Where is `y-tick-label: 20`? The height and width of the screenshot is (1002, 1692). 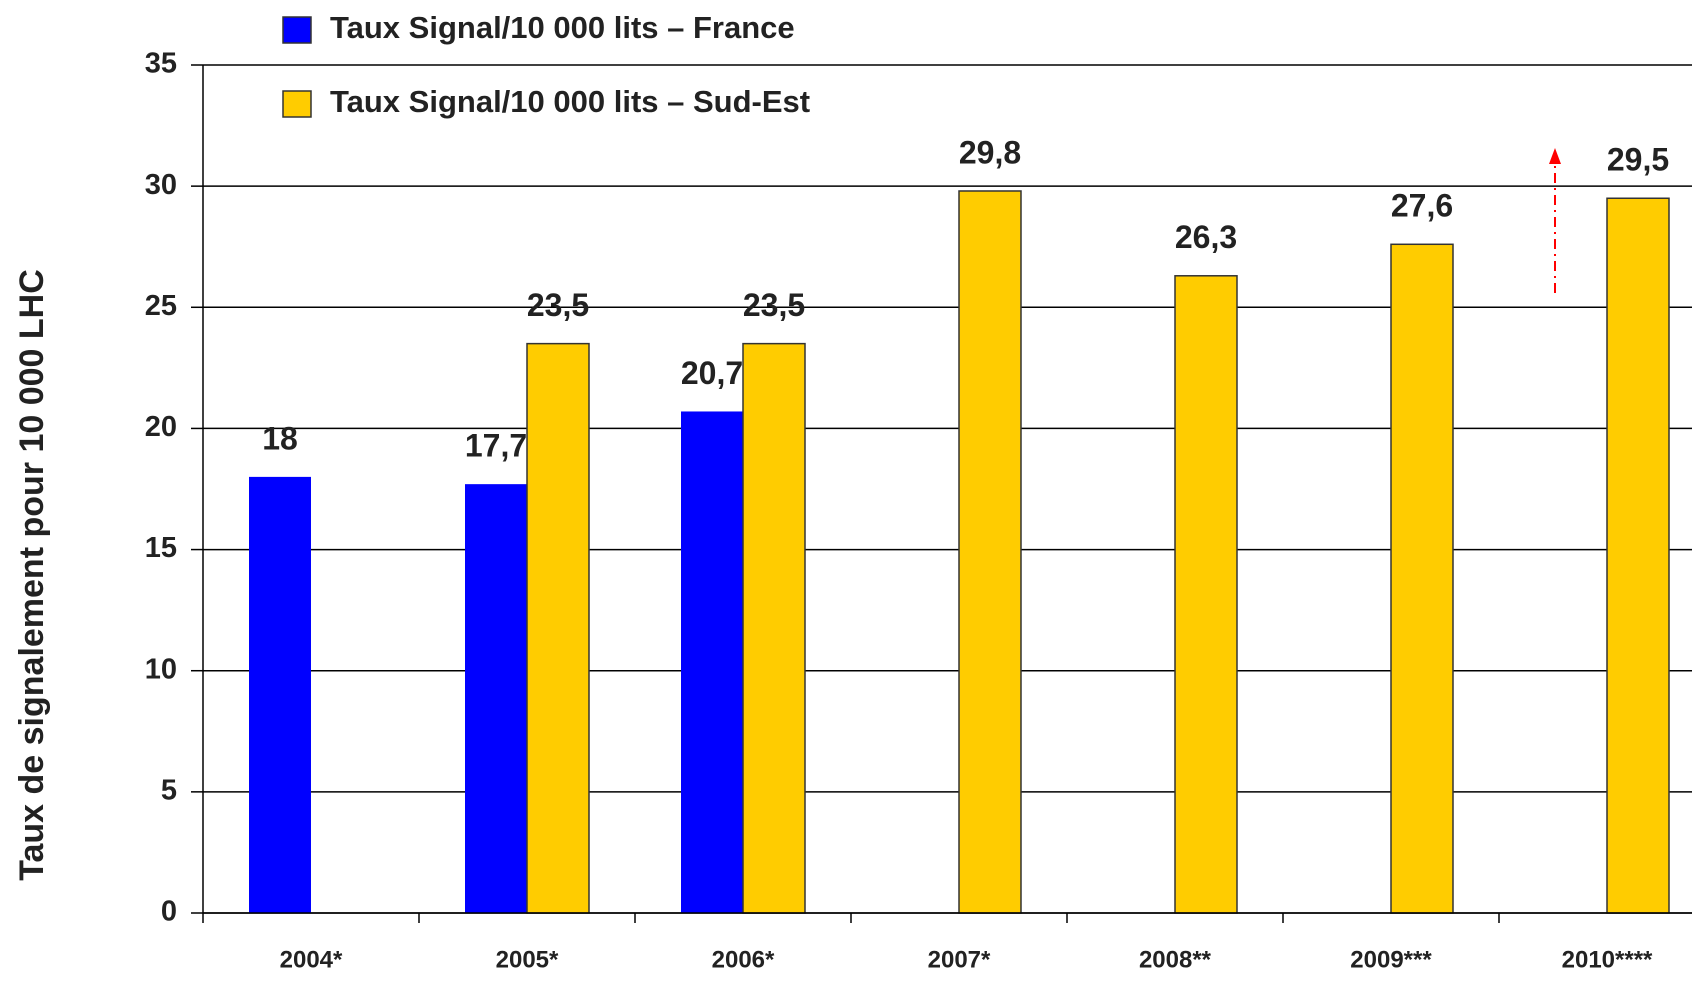 y-tick-label: 20 is located at coordinates (161, 427).